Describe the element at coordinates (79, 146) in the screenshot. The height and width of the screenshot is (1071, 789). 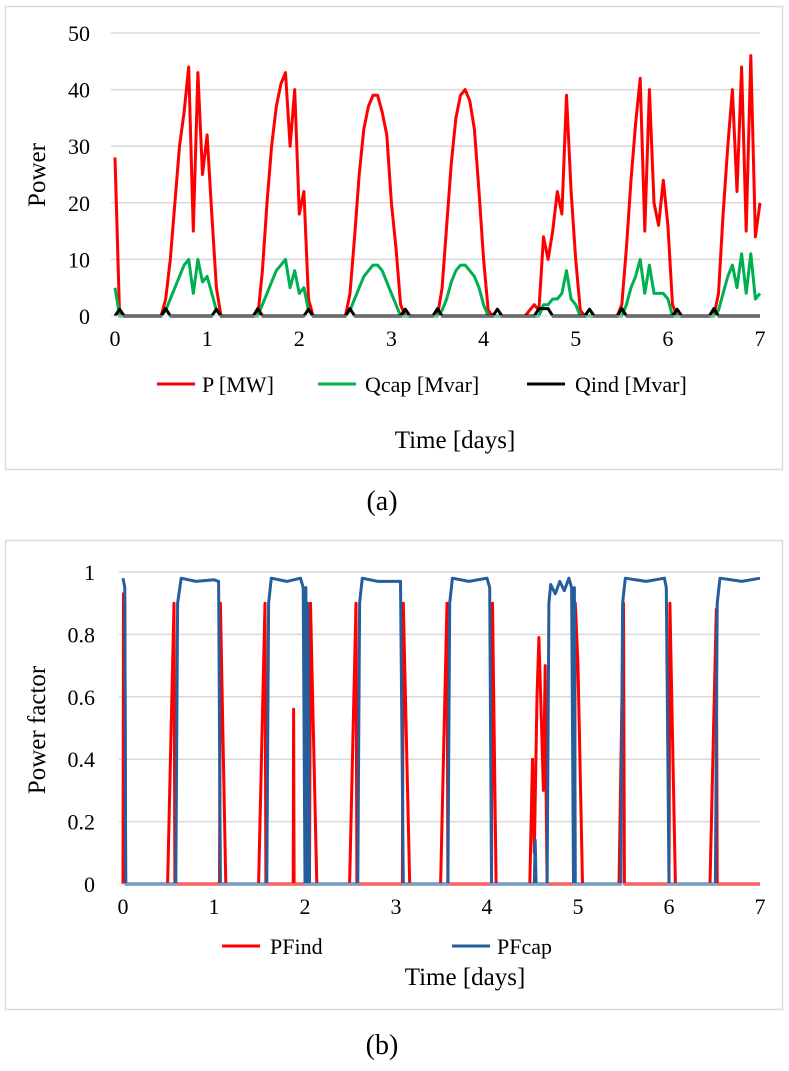
I see `y-tick-label: 30` at that location.